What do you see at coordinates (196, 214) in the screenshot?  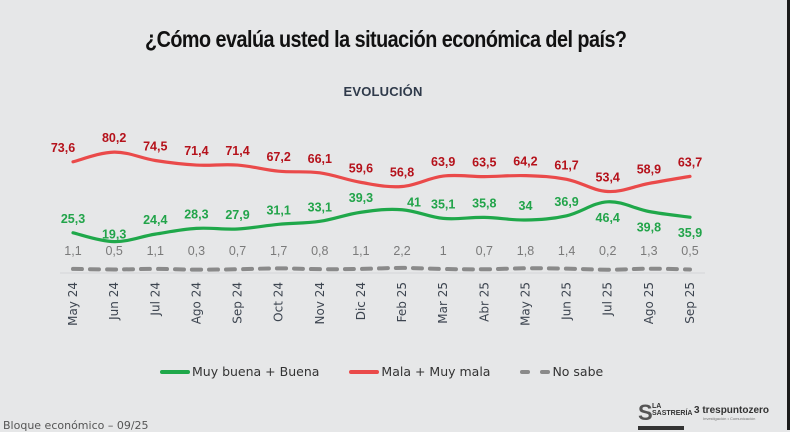 I see `data-label-muy-buena-buena: 28,3` at bounding box center [196, 214].